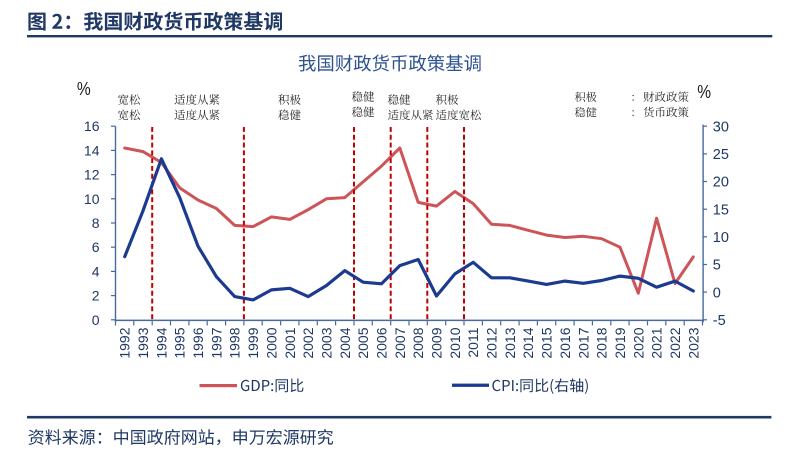 Image resolution: width=800 pixels, height=452 pixels. Describe the element at coordinates (92, 126) in the screenshot. I see `svg-text: 16` at that location.